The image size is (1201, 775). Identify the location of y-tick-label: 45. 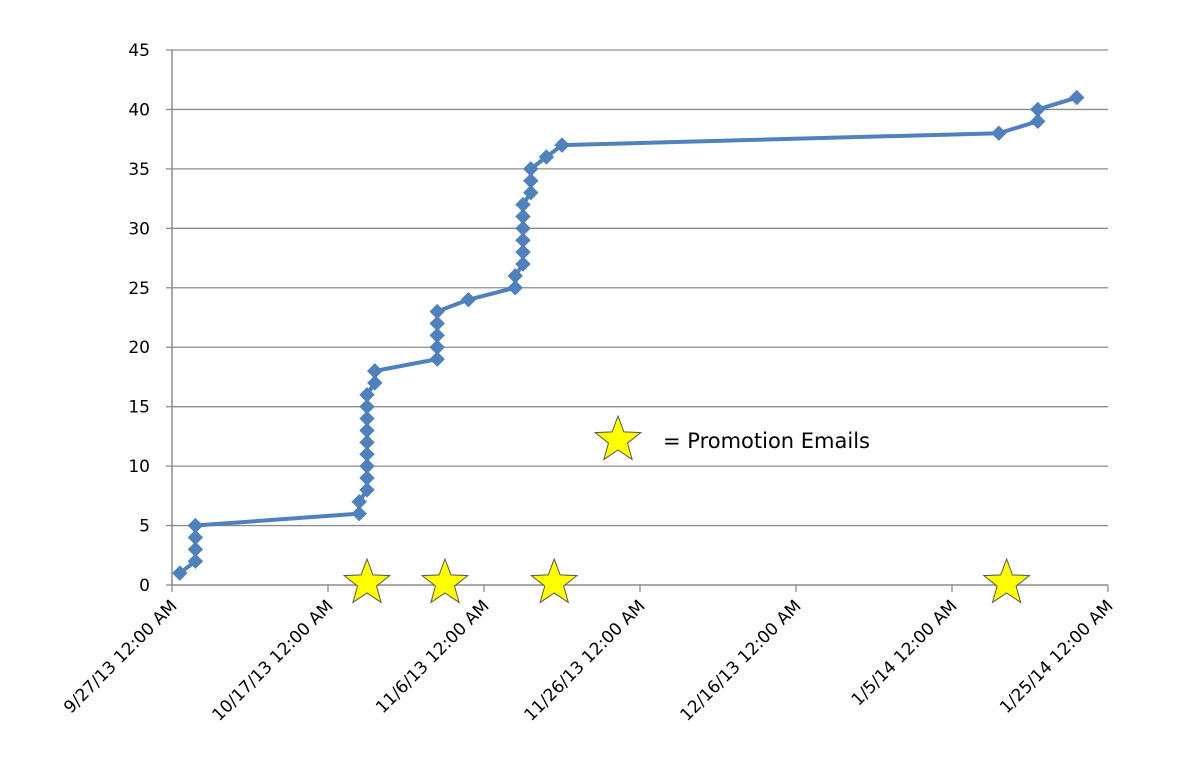
(139, 51).